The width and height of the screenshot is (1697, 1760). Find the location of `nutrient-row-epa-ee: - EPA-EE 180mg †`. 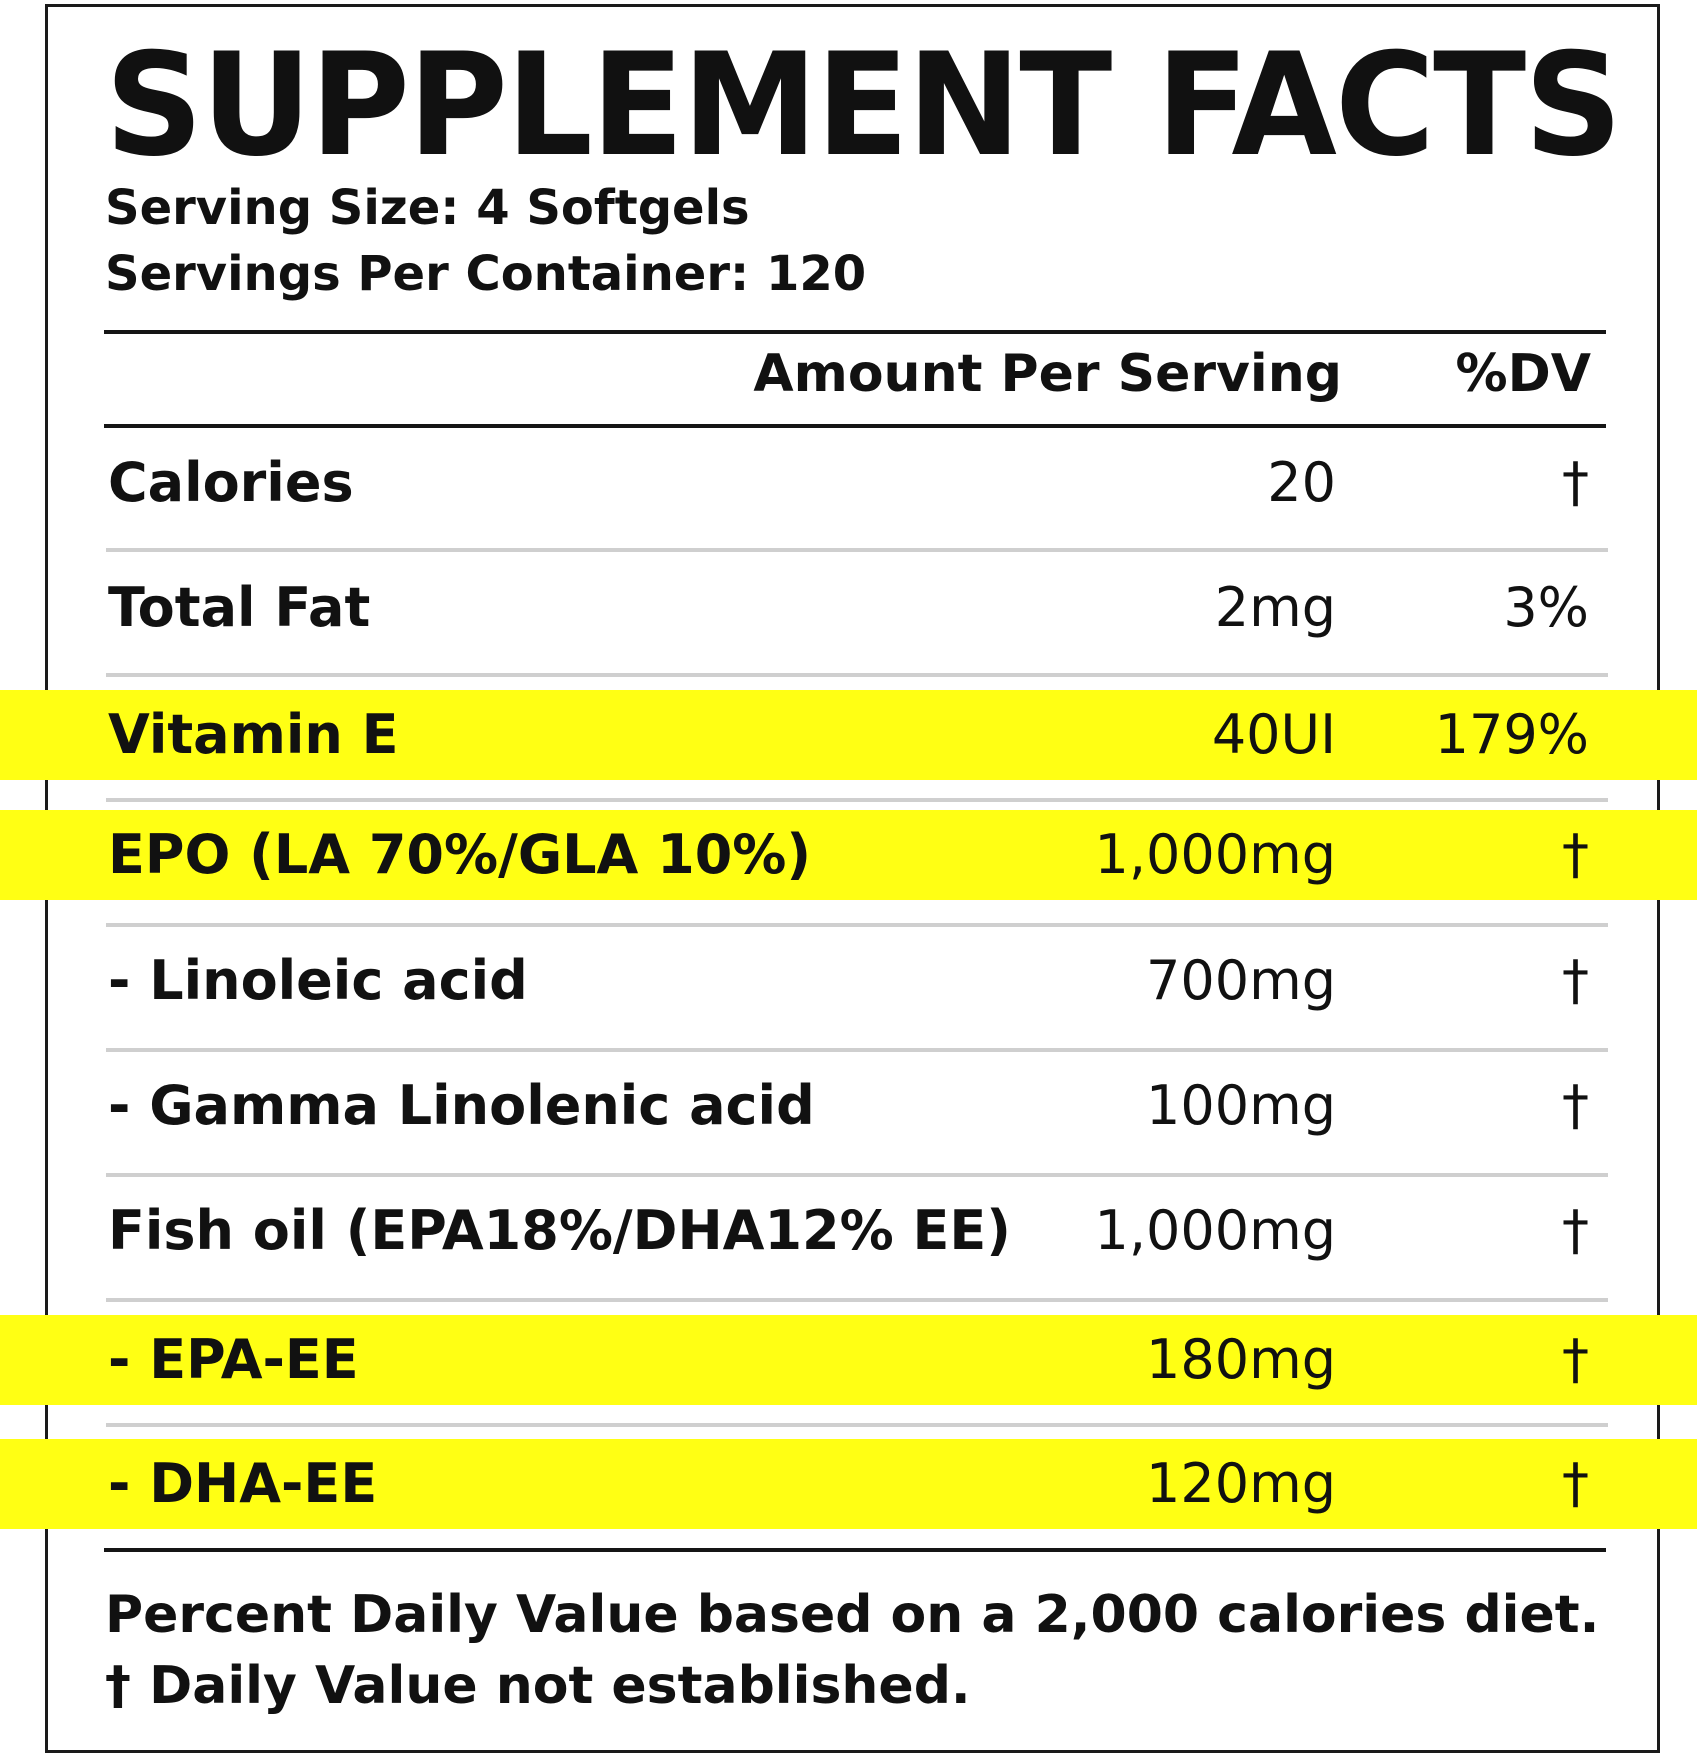

nutrient-row-epa-ee: - EPA-EE 180mg † is located at coordinates (848, 1360).